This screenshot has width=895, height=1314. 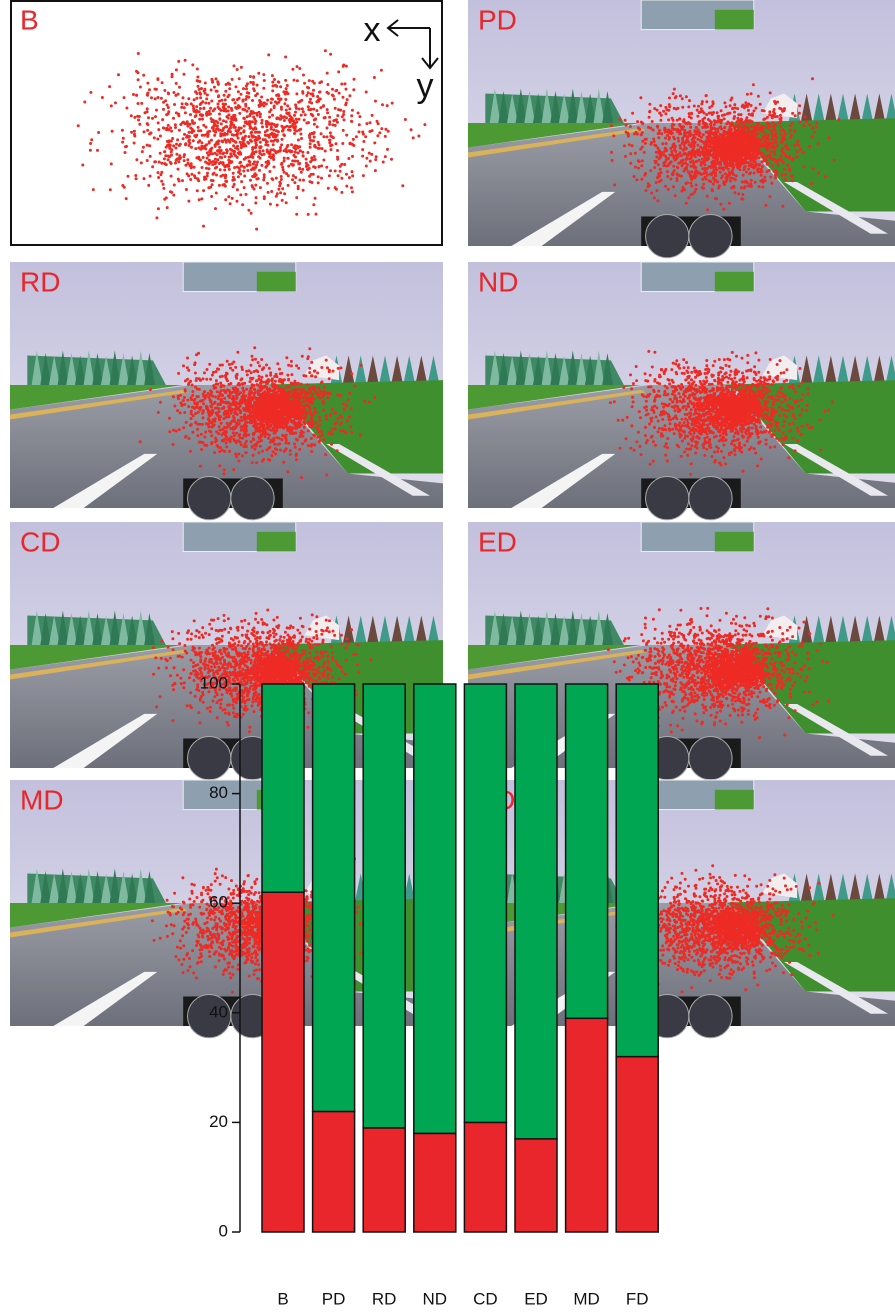 What do you see at coordinates (218, 1011) in the screenshot?
I see `y-tick-label: 40` at bounding box center [218, 1011].